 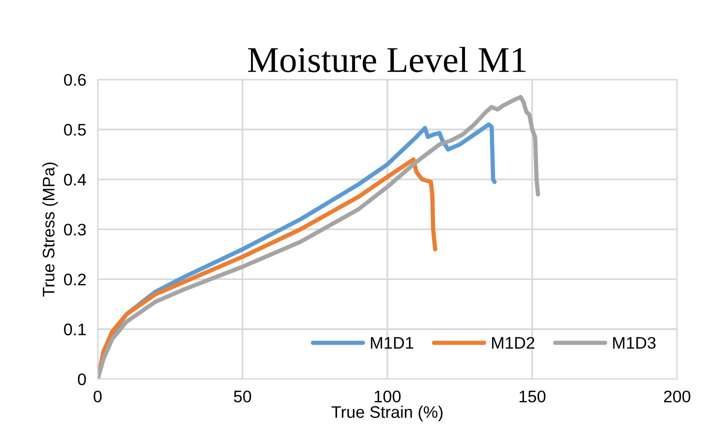 I want to click on x-tick-label: 0, so click(x=98, y=396).